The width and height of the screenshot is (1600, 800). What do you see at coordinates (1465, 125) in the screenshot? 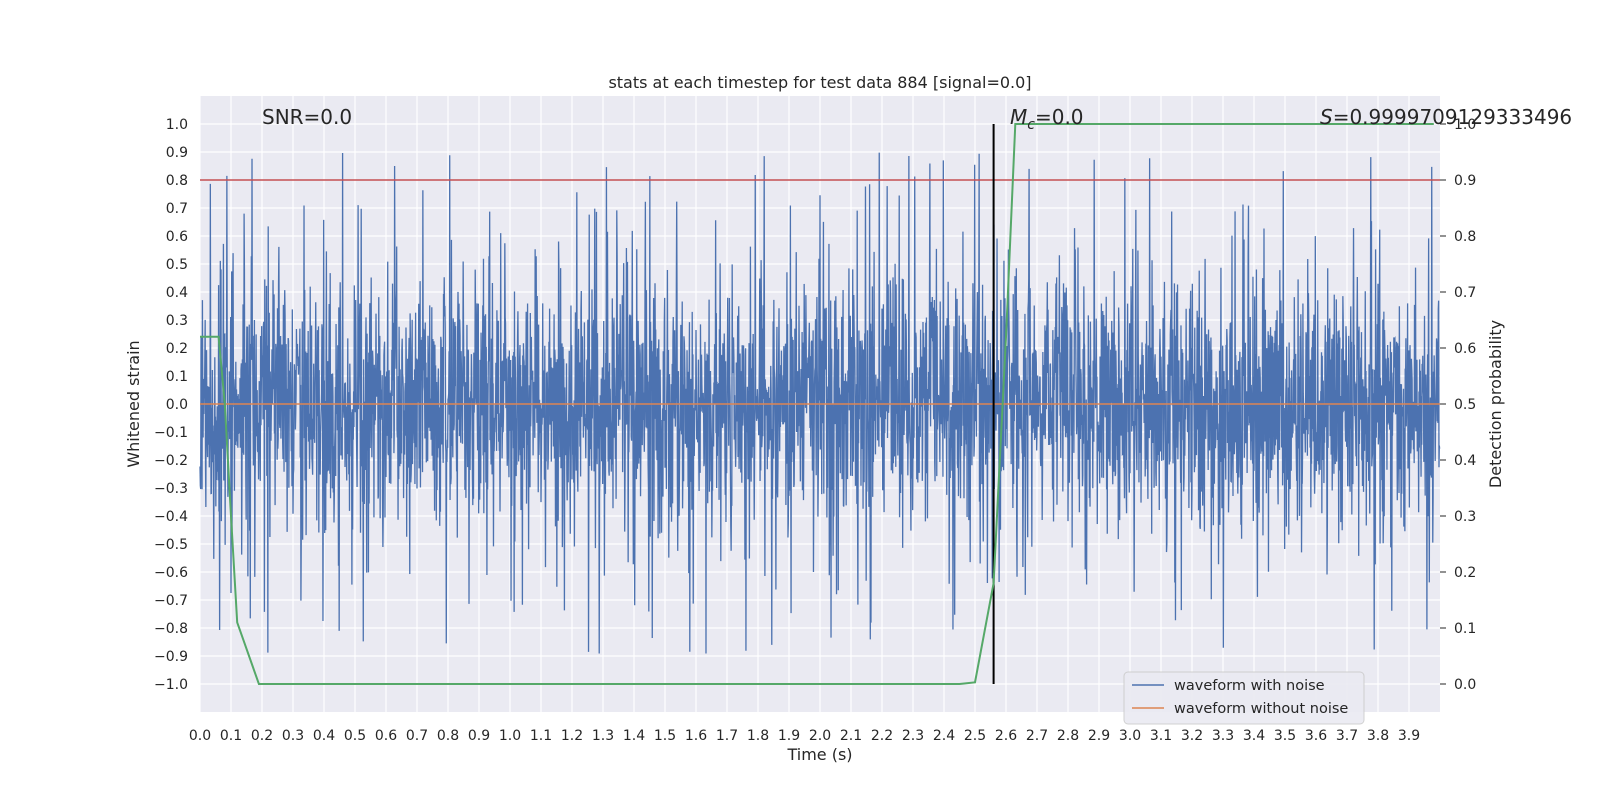
I see `y2-tick-label: 1.0` at bounding box center [1465, 125].